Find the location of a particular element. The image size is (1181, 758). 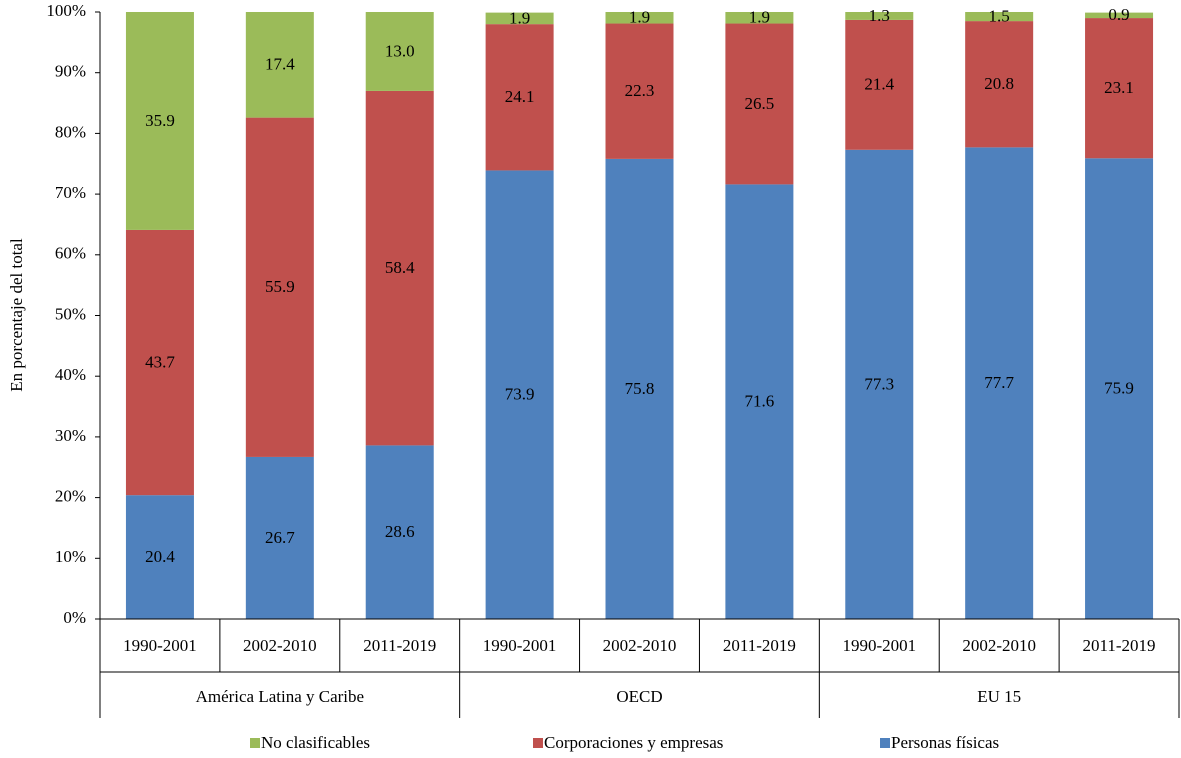

y-tick-label: 90% is located at coordinates (70, 71).